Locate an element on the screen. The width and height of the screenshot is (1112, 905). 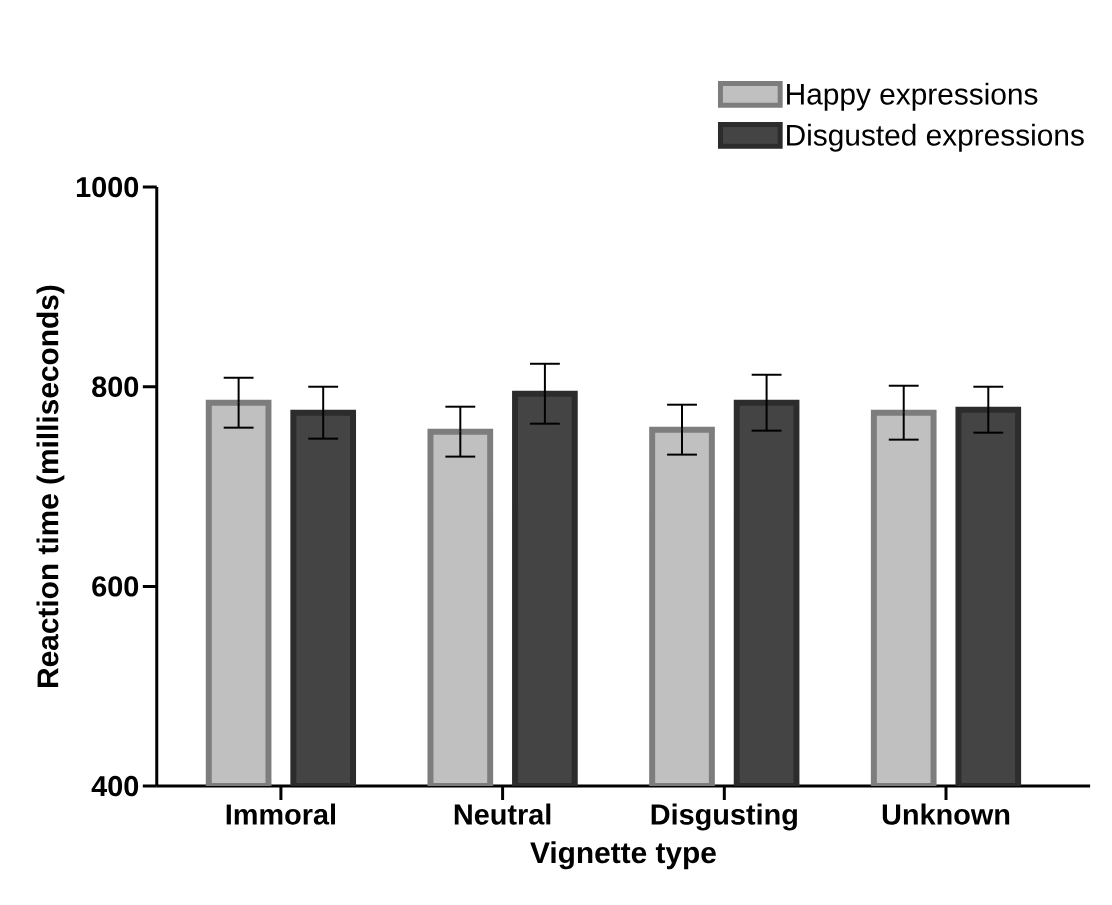
y-axis-title: Reaction time (milliseconds) is located at coordinates (50, 486).